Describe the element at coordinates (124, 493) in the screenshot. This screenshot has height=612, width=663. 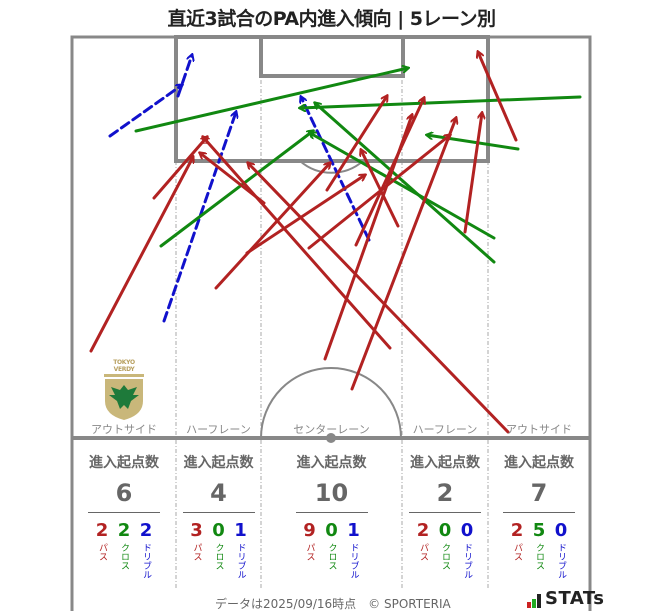
I see `stats-total: 6` at that location.